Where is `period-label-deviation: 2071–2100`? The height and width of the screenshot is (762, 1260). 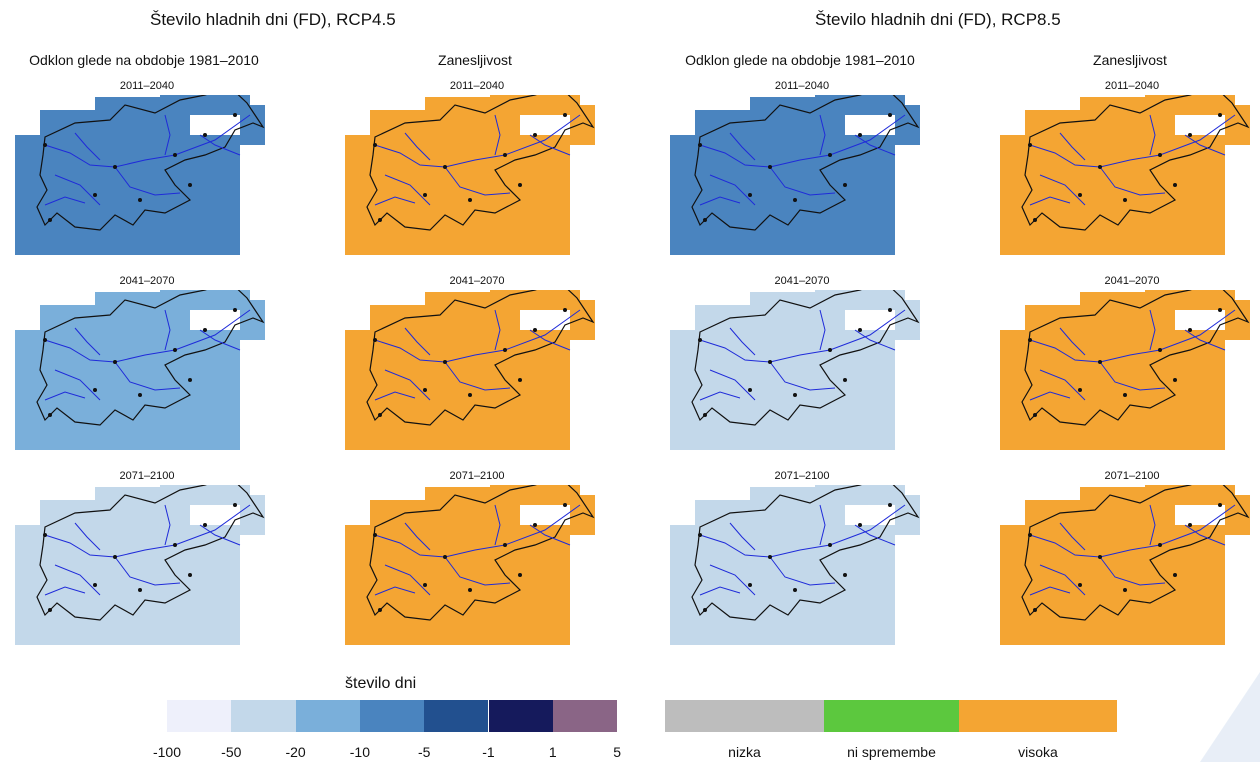
period-label-deviation: 2071–2100 is located at coordinates (802, 476).